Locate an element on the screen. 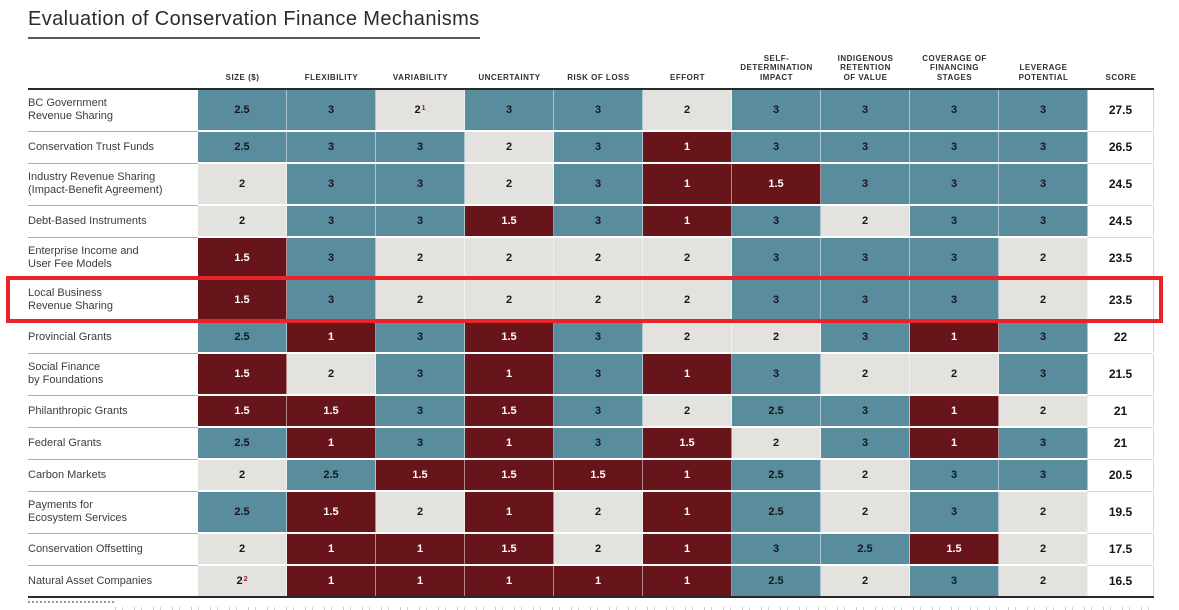 This screenshot has width=1179, height=610. column-header-size: SIZE ($) is located at coordinates (242, 77).